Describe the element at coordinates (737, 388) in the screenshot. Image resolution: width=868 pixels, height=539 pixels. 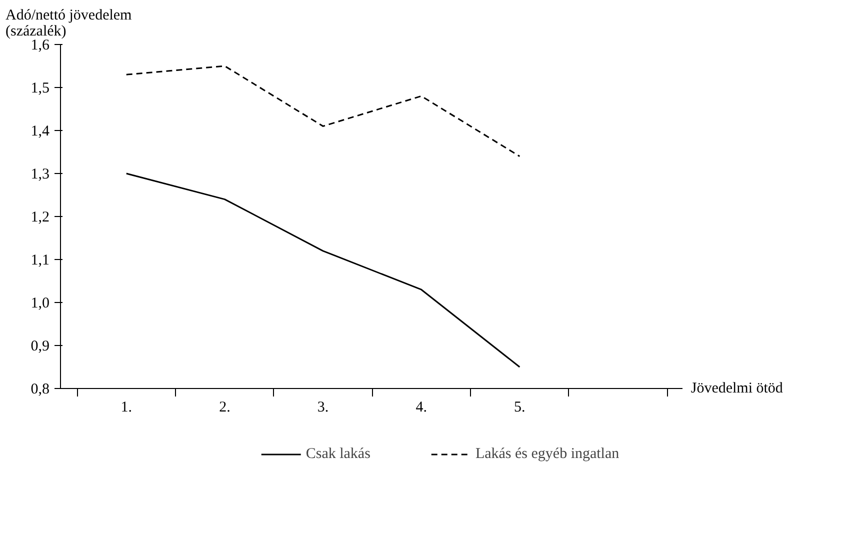
I see `text: Jövedelmi ötöd` at that location.